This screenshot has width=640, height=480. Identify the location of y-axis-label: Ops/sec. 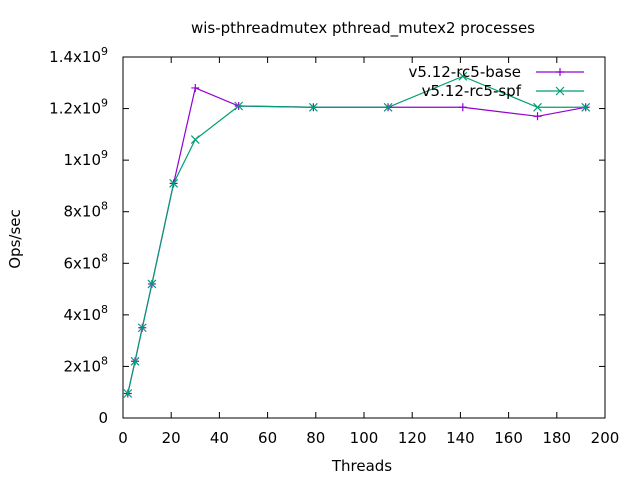
(15, 239).